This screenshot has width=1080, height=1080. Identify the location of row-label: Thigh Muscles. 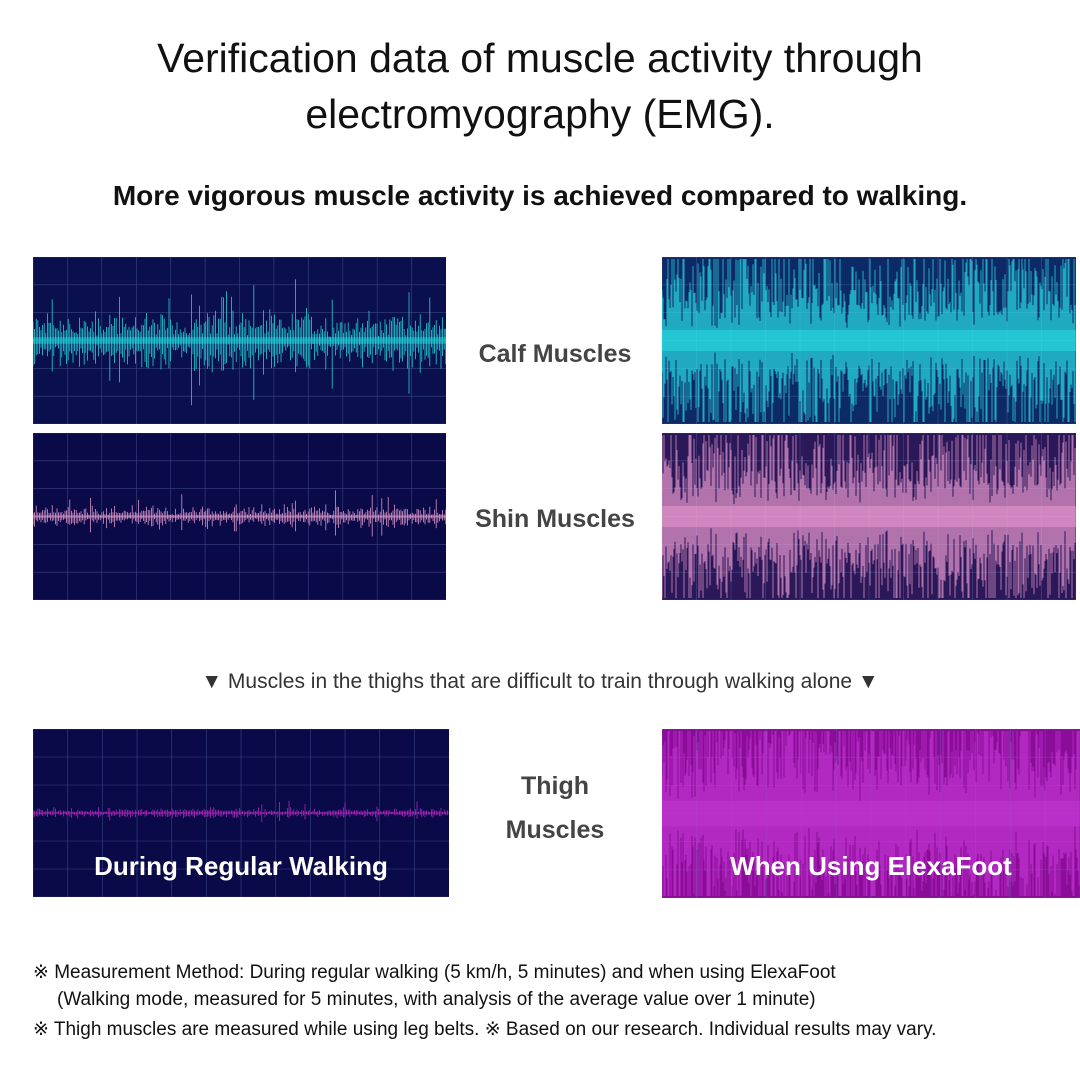
(555, 808).